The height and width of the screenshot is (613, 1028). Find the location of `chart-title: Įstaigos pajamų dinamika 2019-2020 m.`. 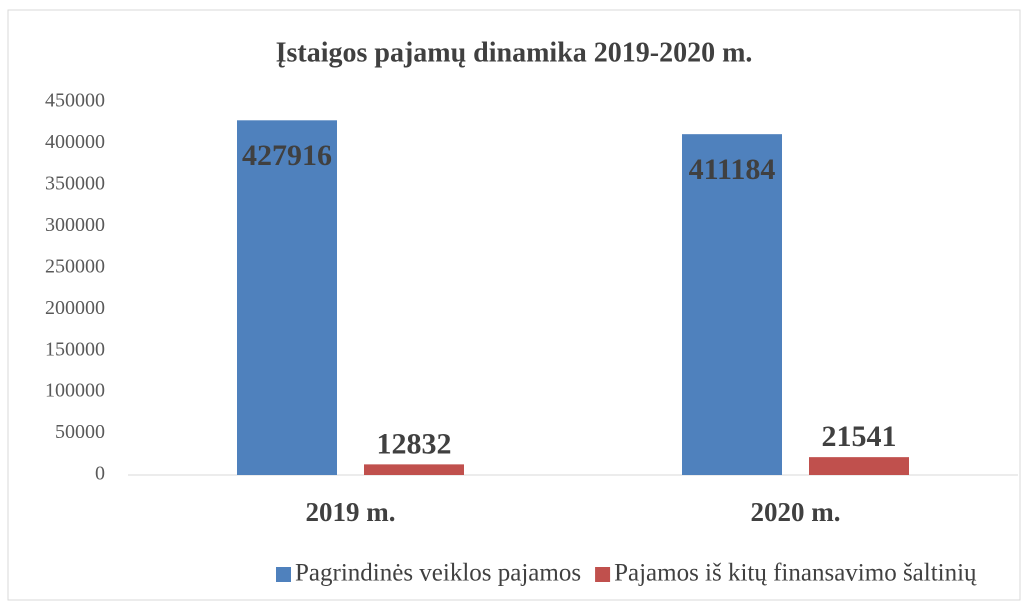

chart-title: Įstaigos pajamų dinamika 2019-2020 m. is located at coordinates (514, 52).